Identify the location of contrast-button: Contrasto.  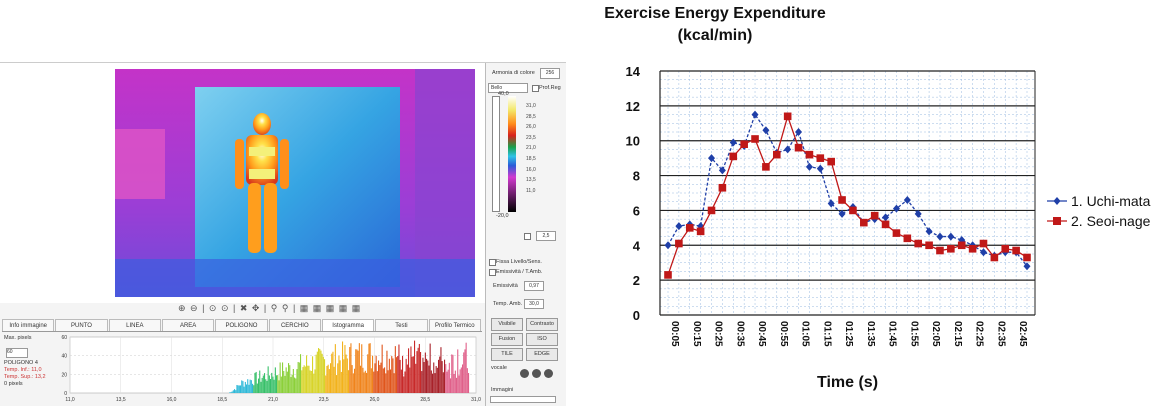
(542, 324).